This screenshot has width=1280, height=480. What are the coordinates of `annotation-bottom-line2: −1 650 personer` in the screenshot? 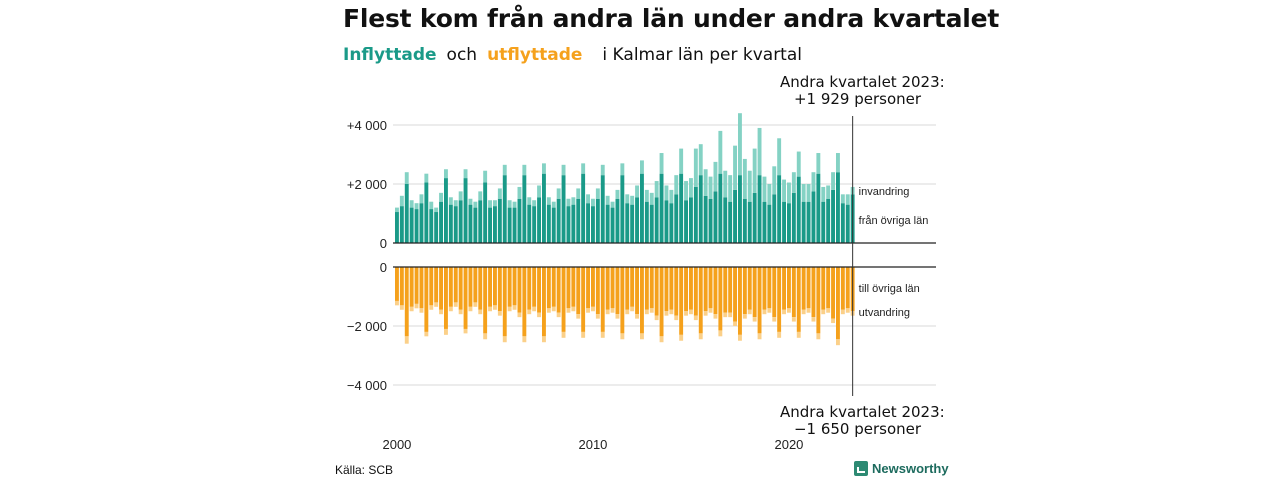 It's located at (857, 429).